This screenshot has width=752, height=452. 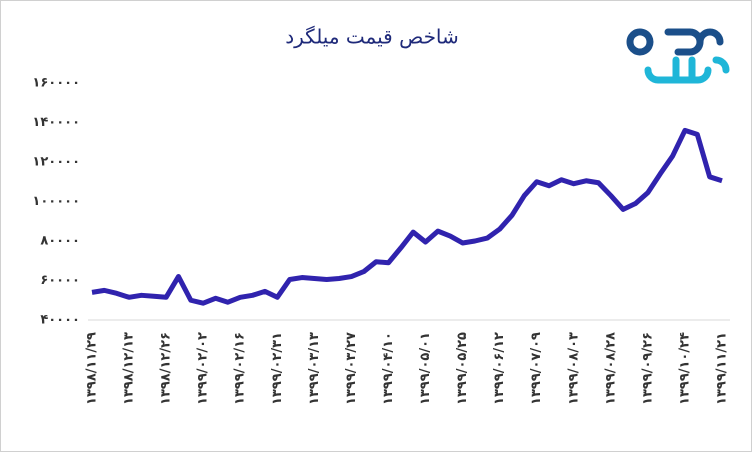 I want to click on y-tick-label: ۱۶۰۰۰۰, so click(x=56, y=83).